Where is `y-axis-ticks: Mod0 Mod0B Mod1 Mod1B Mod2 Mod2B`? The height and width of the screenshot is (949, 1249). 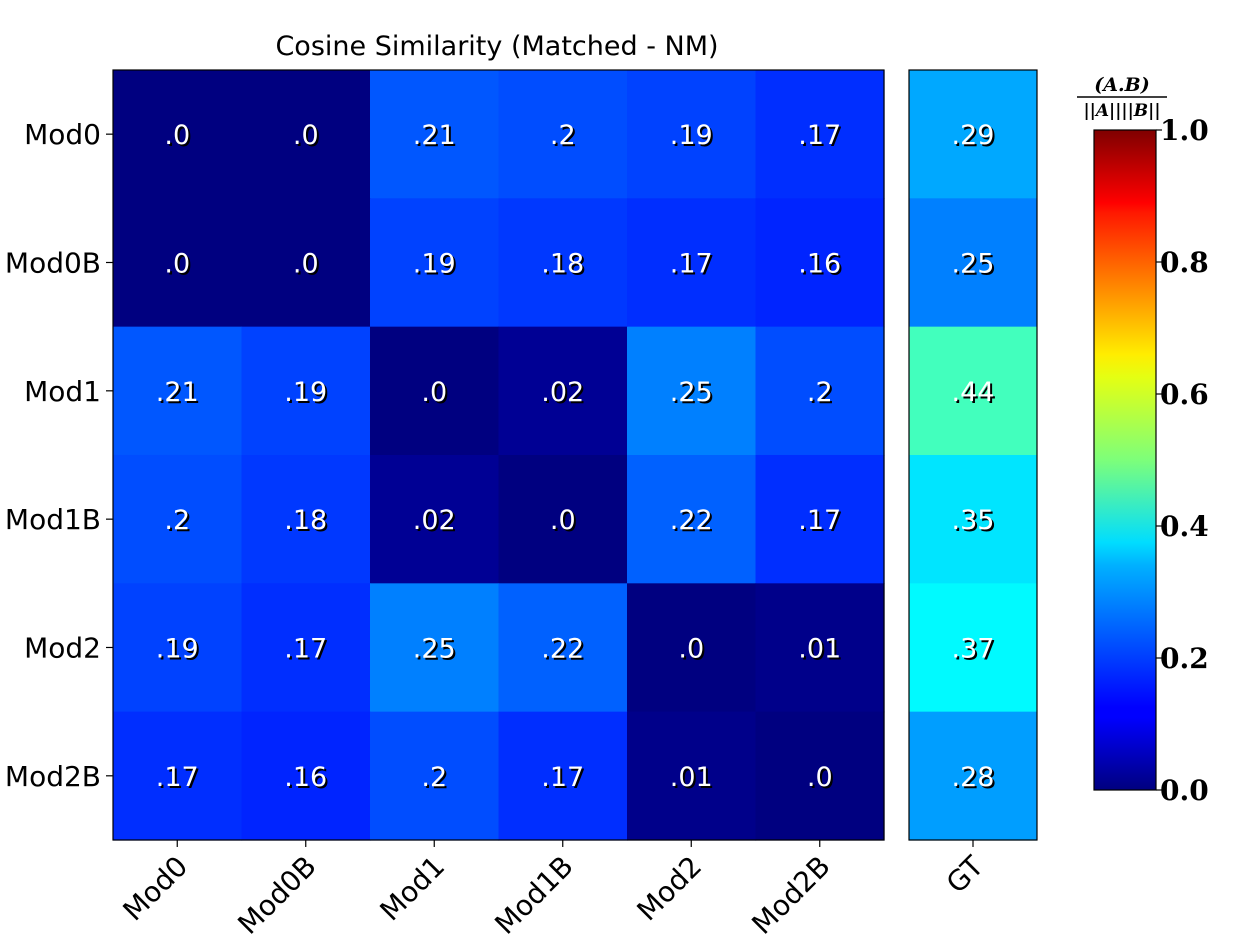
y-axis-ticks: Mod0 Mod0B Mod1 Mod1B Mod2 Mod2B is located at coordinates (59, 455).